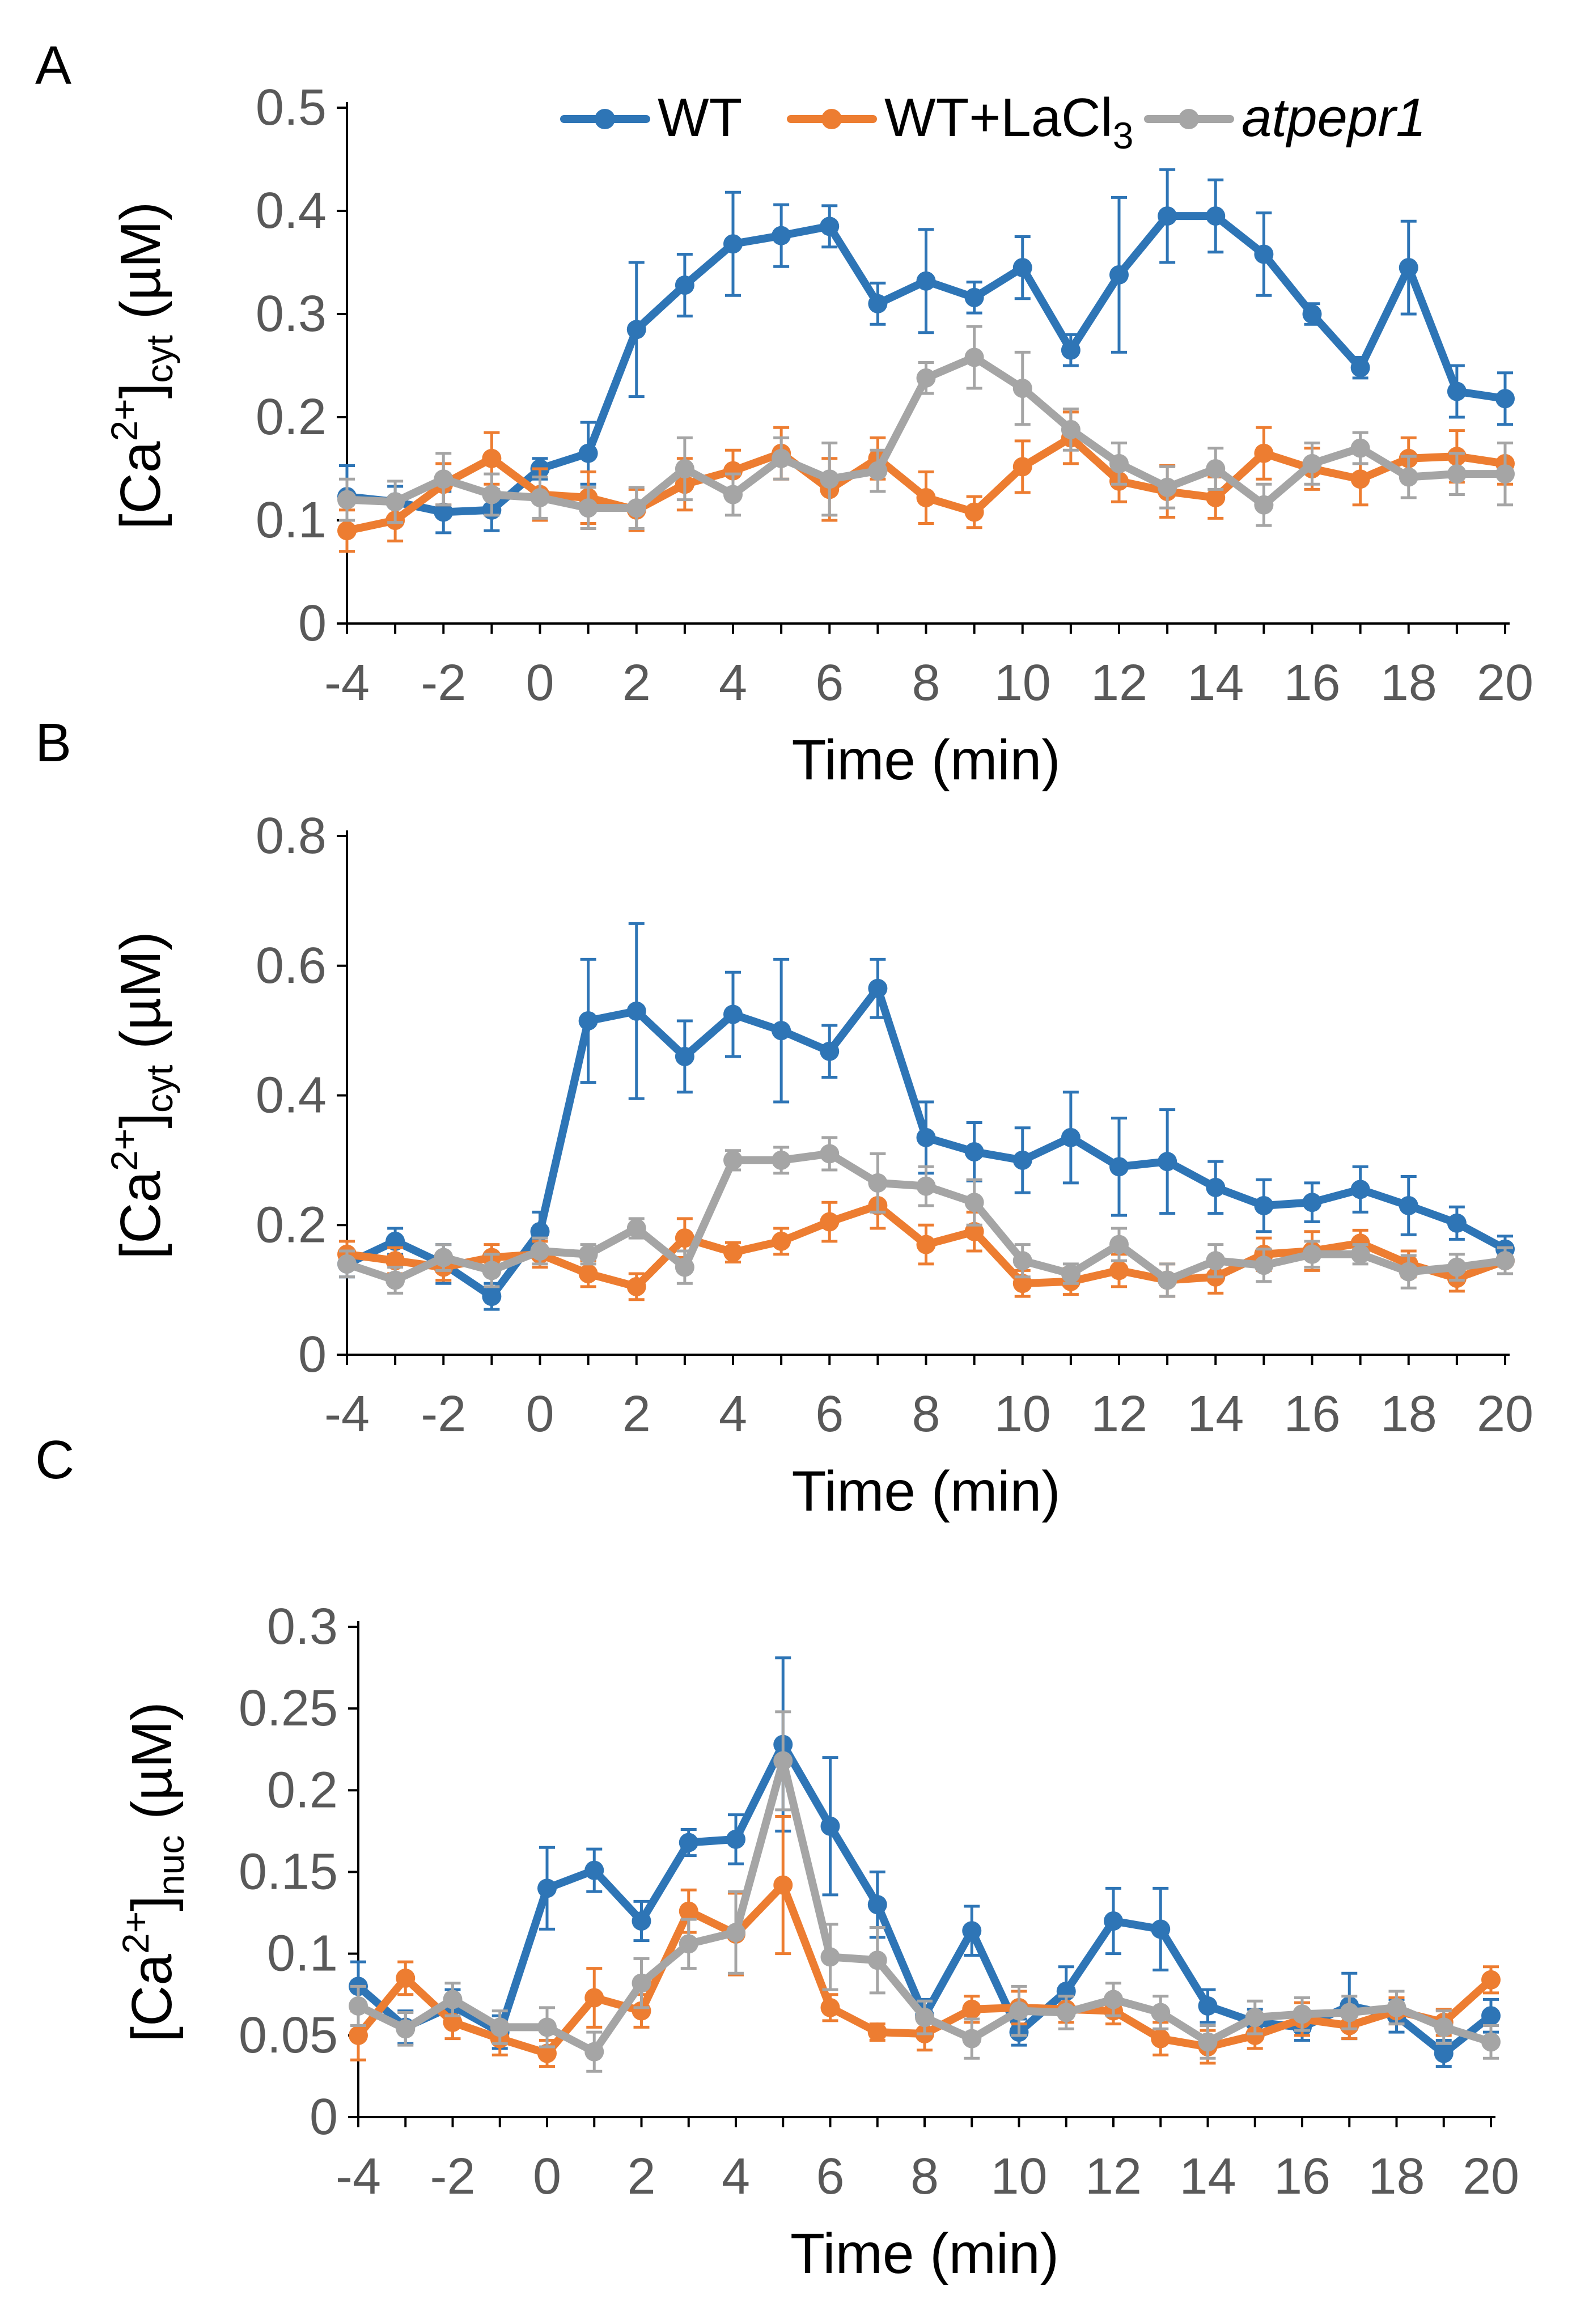 The height and width of the screenshot is (2324, 1572). Describe the element at coordinates (547, 2176) in the screenshot. I see `x-tick-label: 0` at that location.